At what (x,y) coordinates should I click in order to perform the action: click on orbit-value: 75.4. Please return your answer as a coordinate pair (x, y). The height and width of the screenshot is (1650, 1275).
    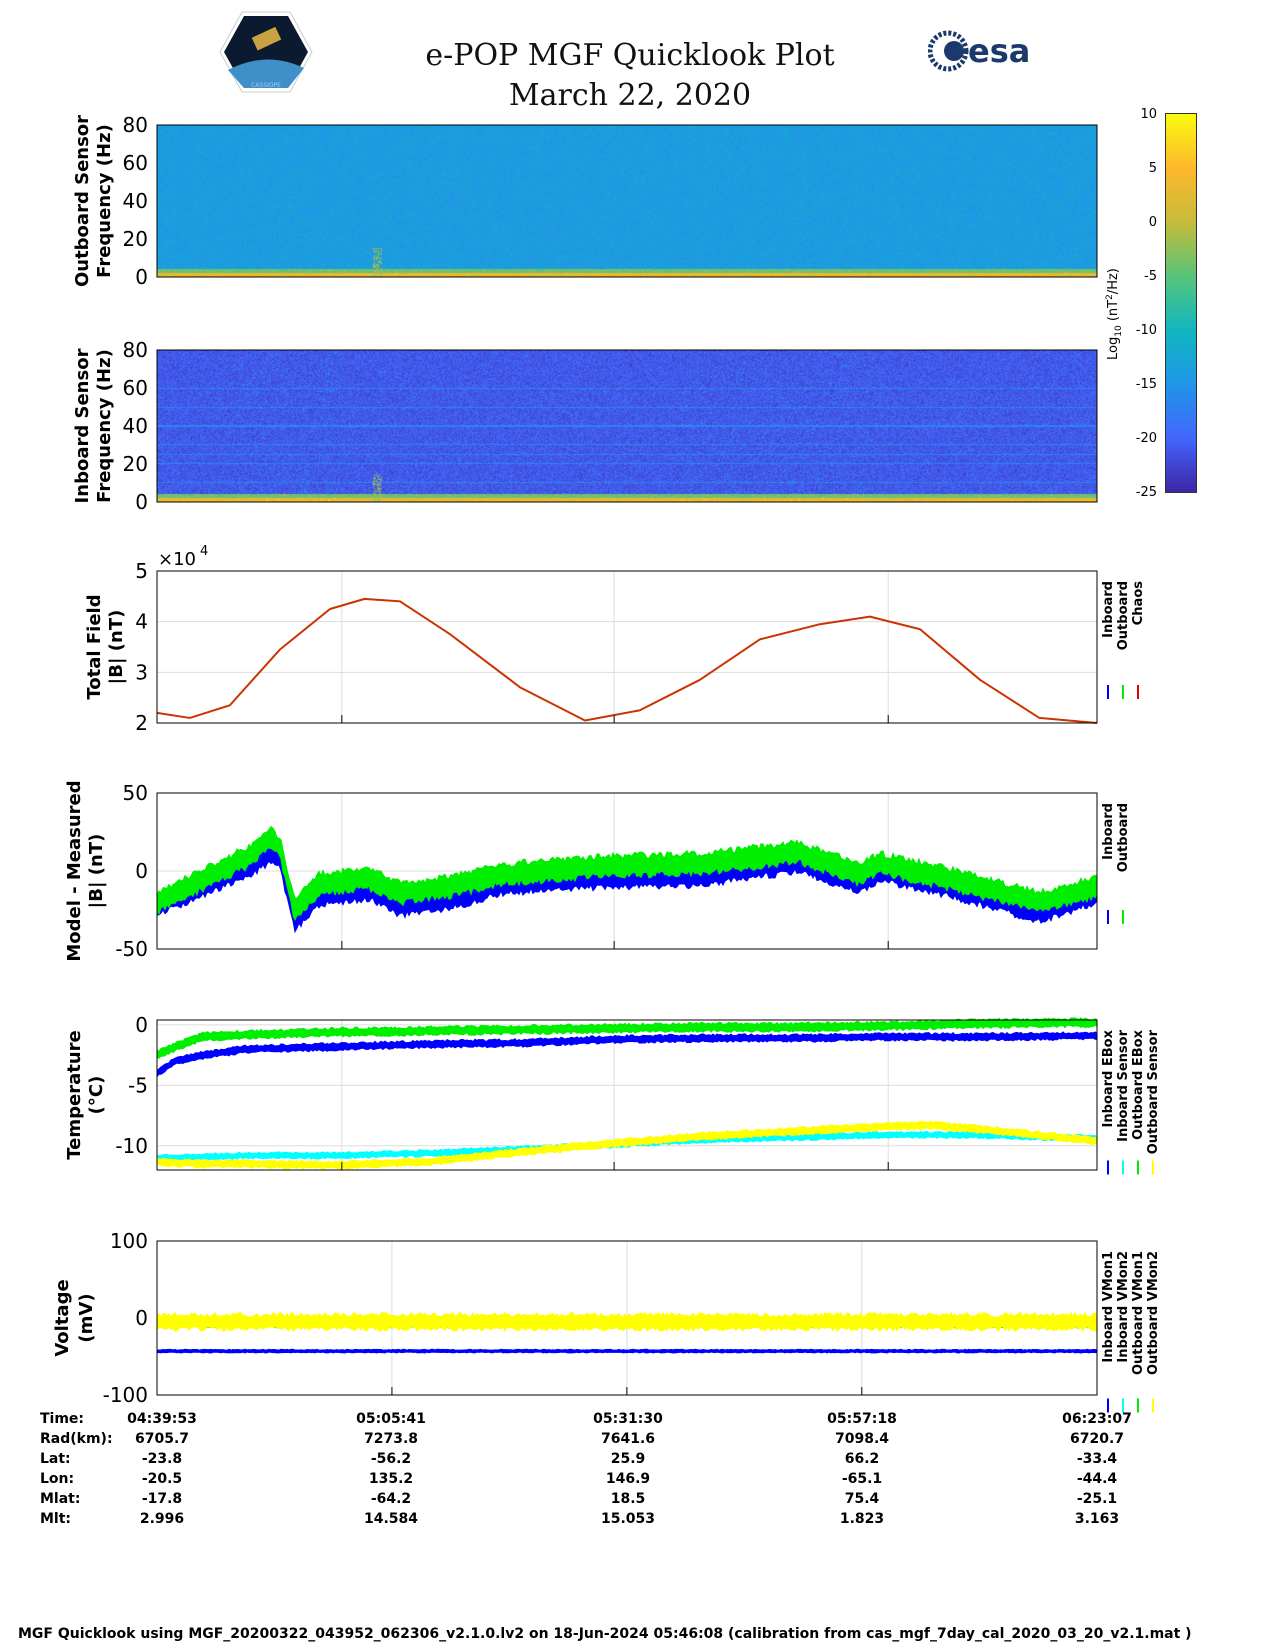
    Looking at the image, I should click on (862, 1499).